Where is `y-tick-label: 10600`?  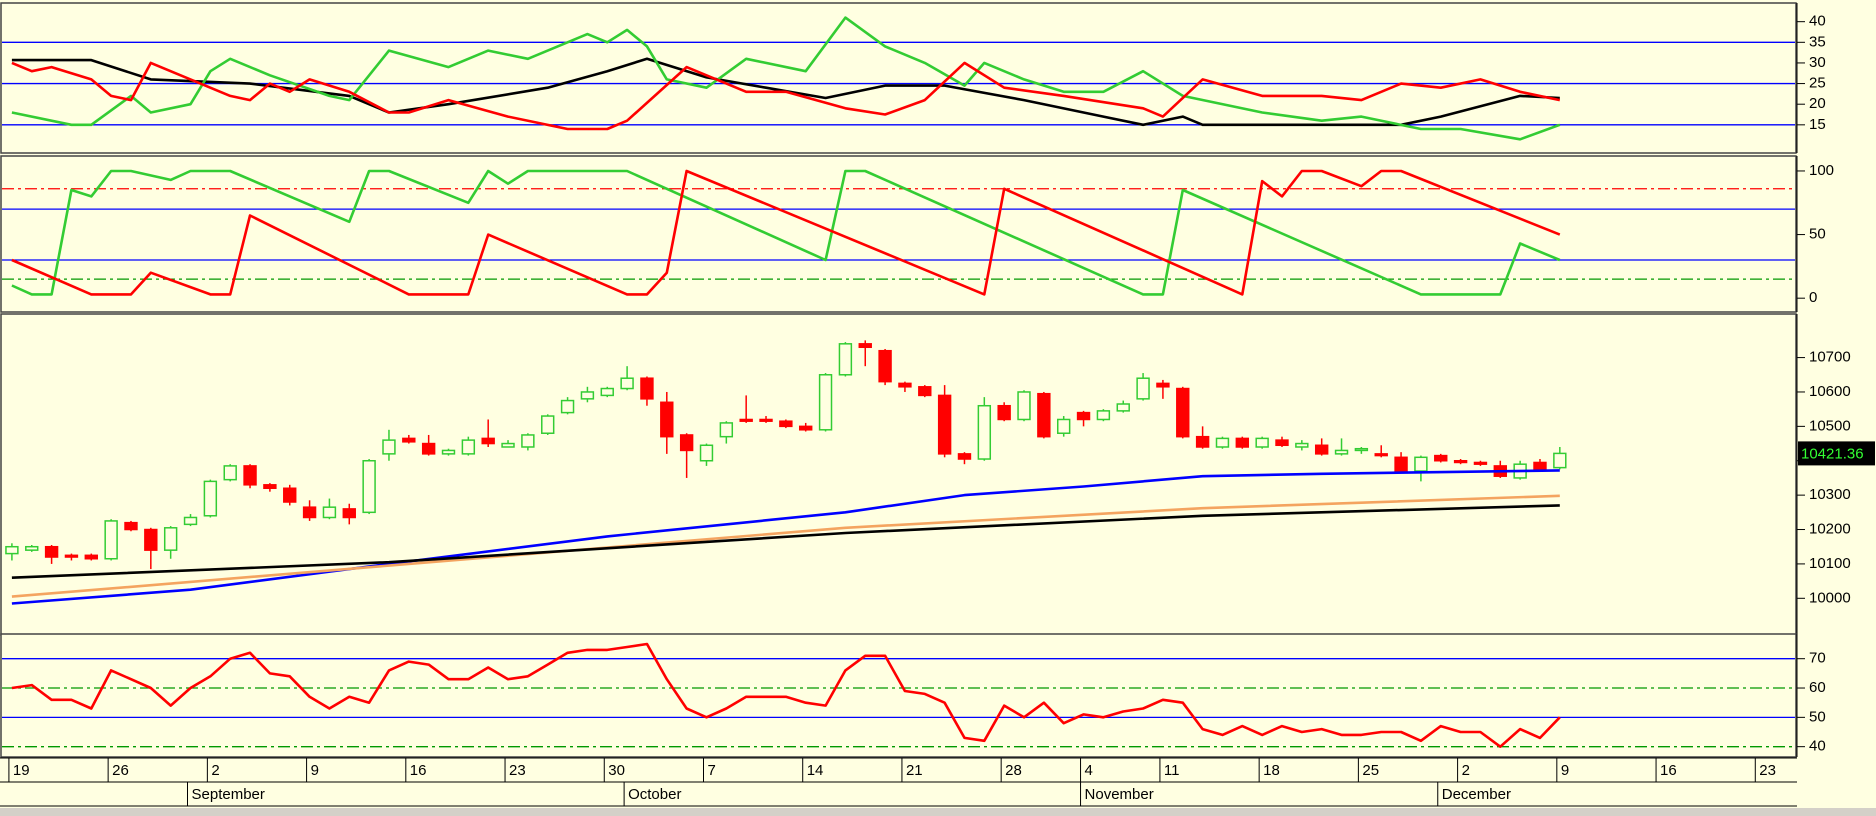
y-tick-label: 10600 is located at coordinates (1830, 391).